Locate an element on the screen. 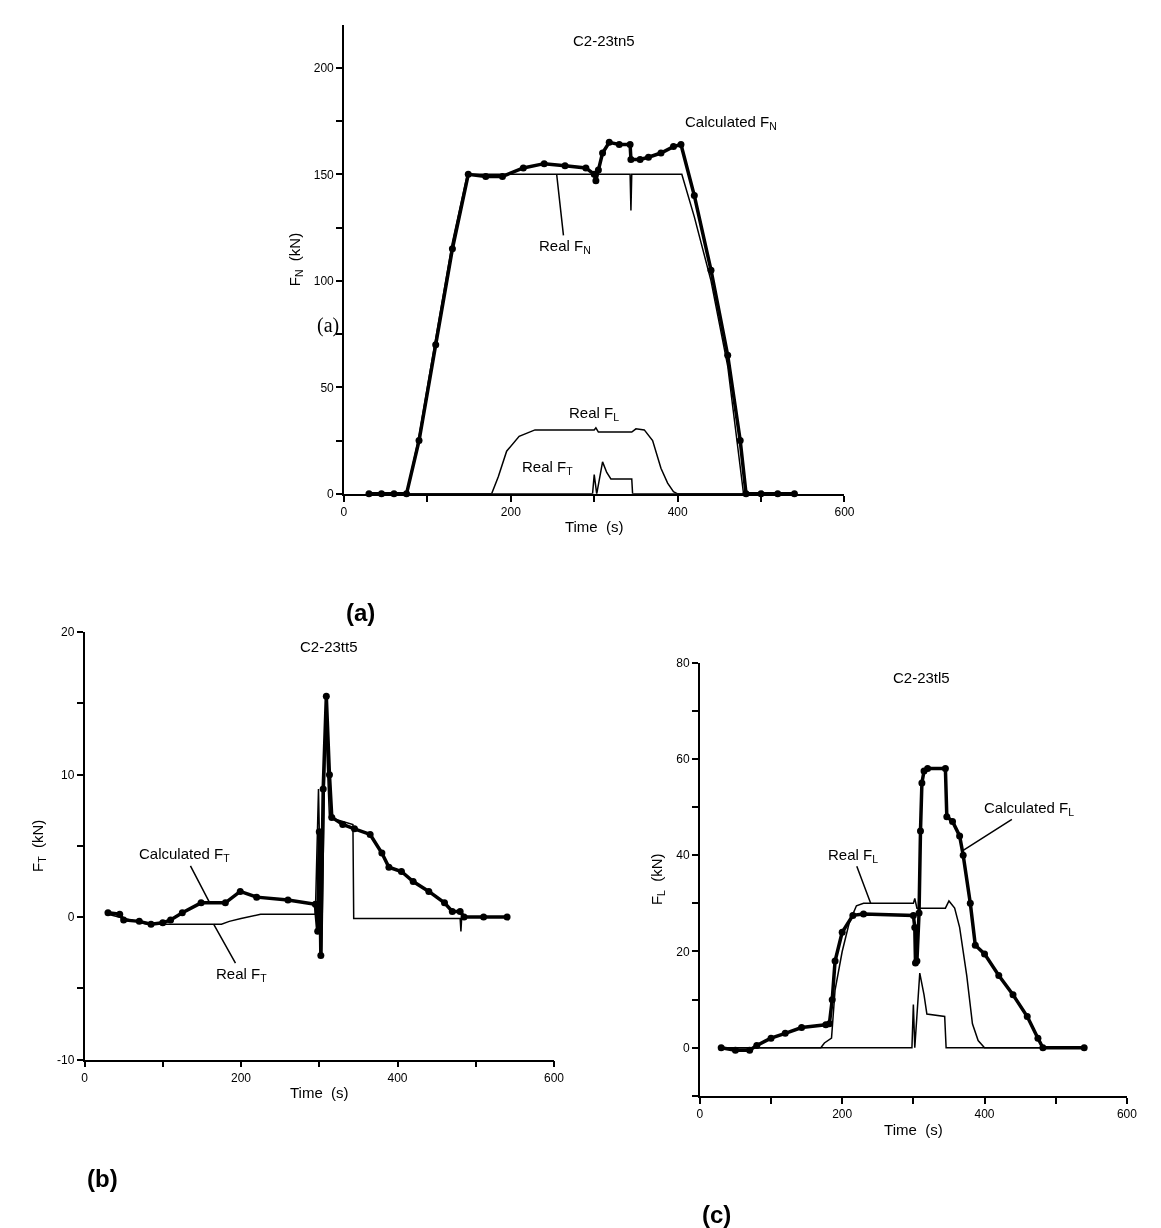 The image size is (1161, 1228). y-tick-label: 40 is located at coordinates (683, 855).